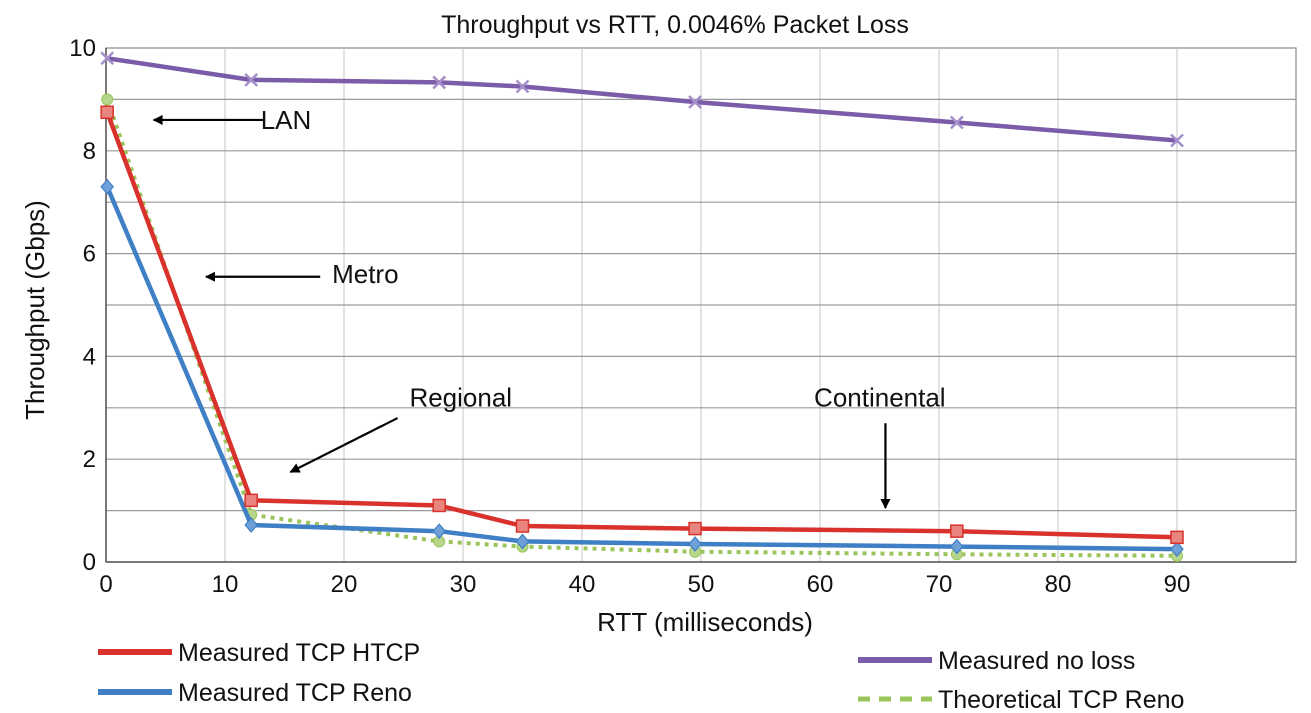  What do you see at coordinates (642, 99) in the screenshot?
I see `series-measured-no-loss` at bounding box center [642, 99].